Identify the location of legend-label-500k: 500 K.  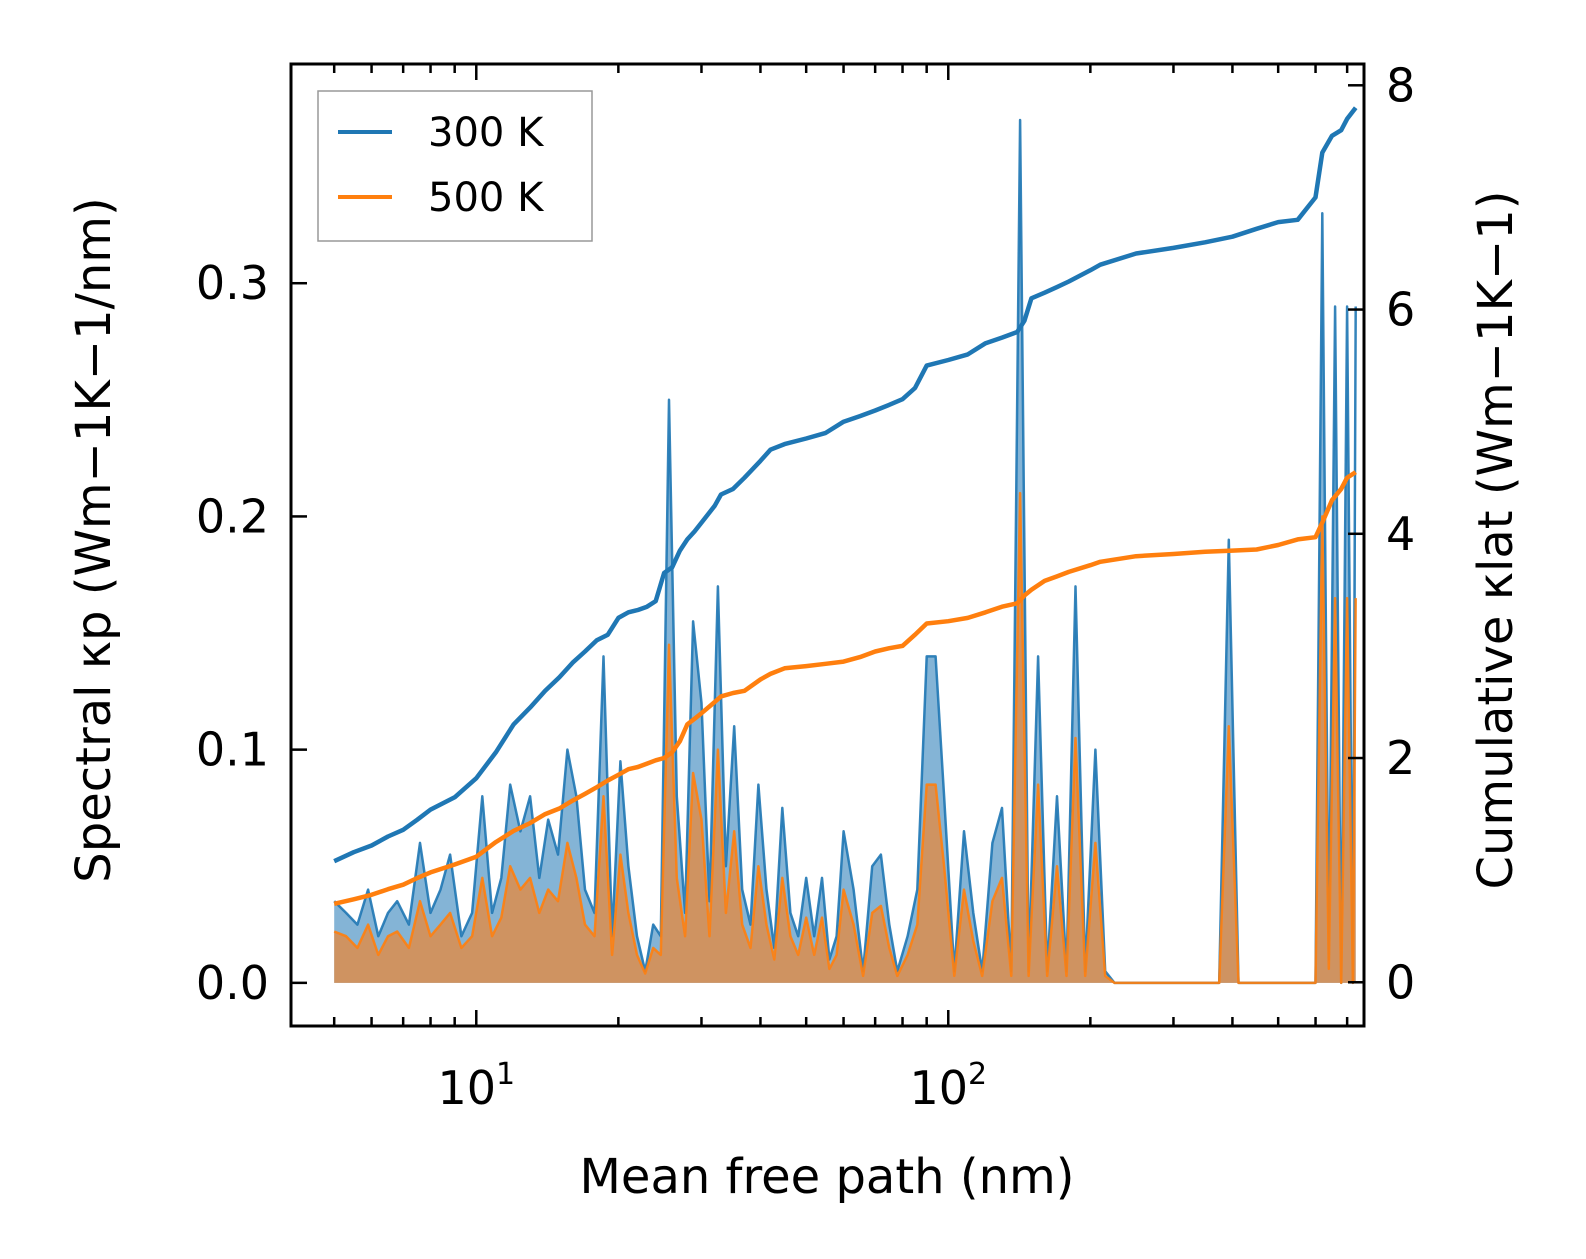
(486, 198).